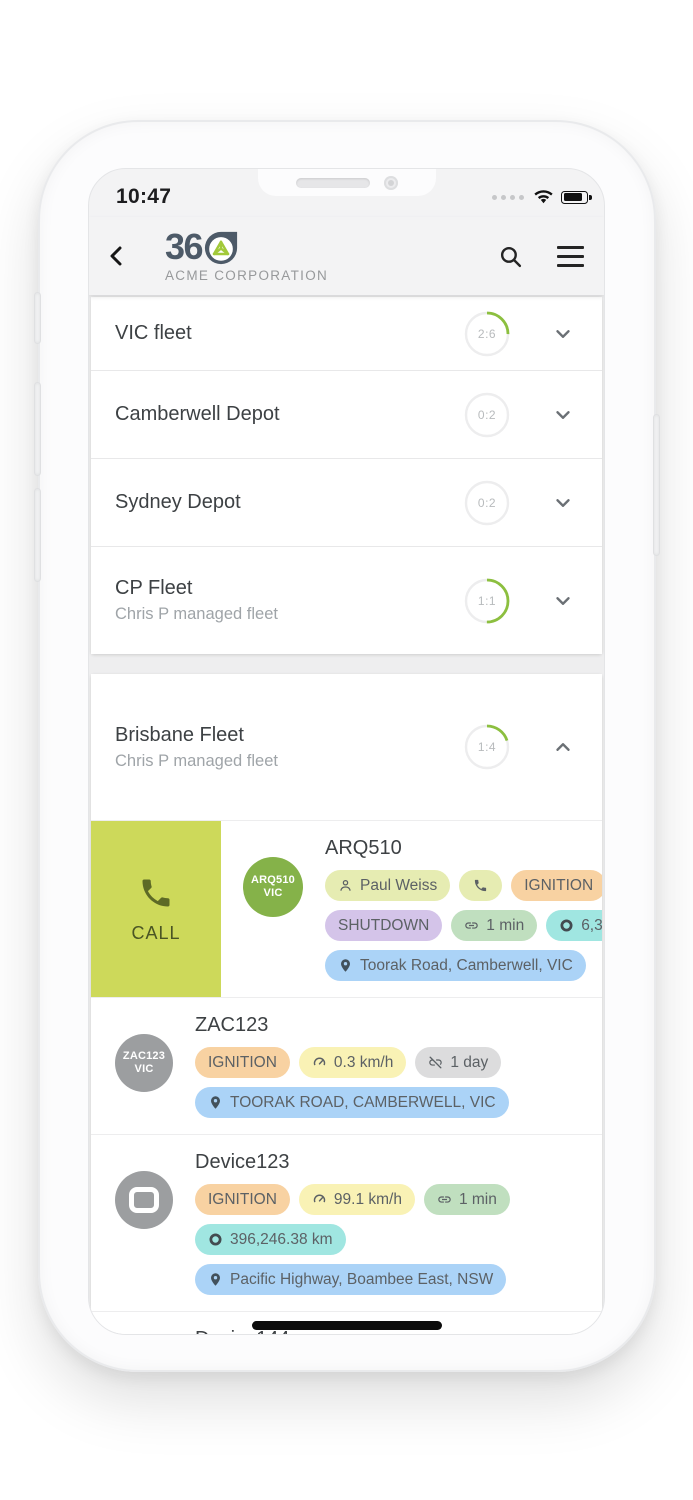  I want to click on fleet-progress-ring: 1:1, so click(487, 601).